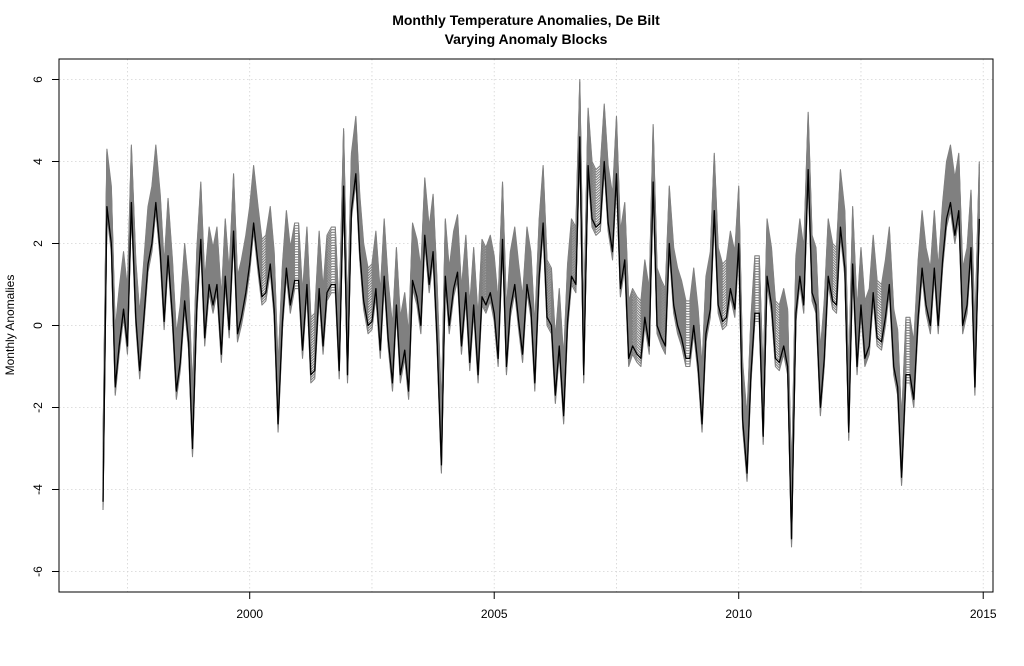  What do you see at coordinates (249, 614) in the screenshot?
I see `x-tick-label: 2000` at bounding box center [249, 614].